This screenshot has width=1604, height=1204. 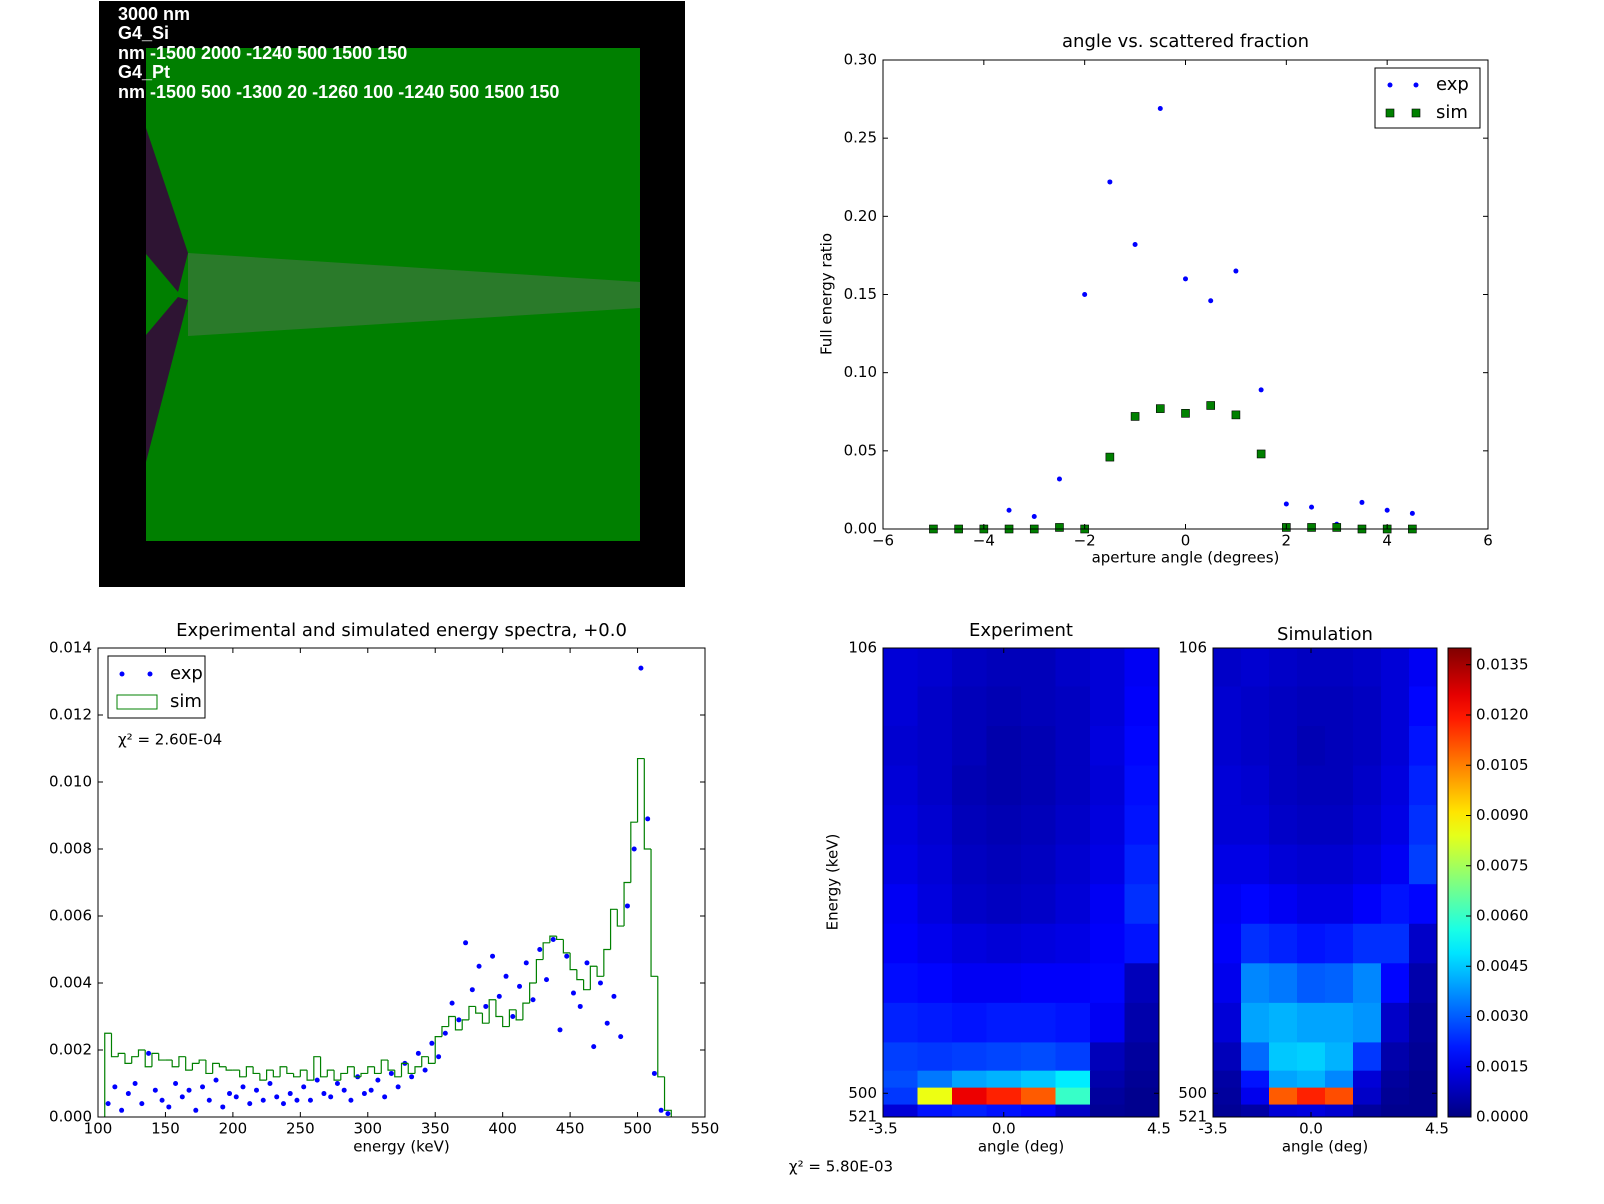 What do you see at coordinates (1502, 865) in the screenshot?
I see `colorbar-tick-label: 0.0075` at bounding box center [1502, 865].